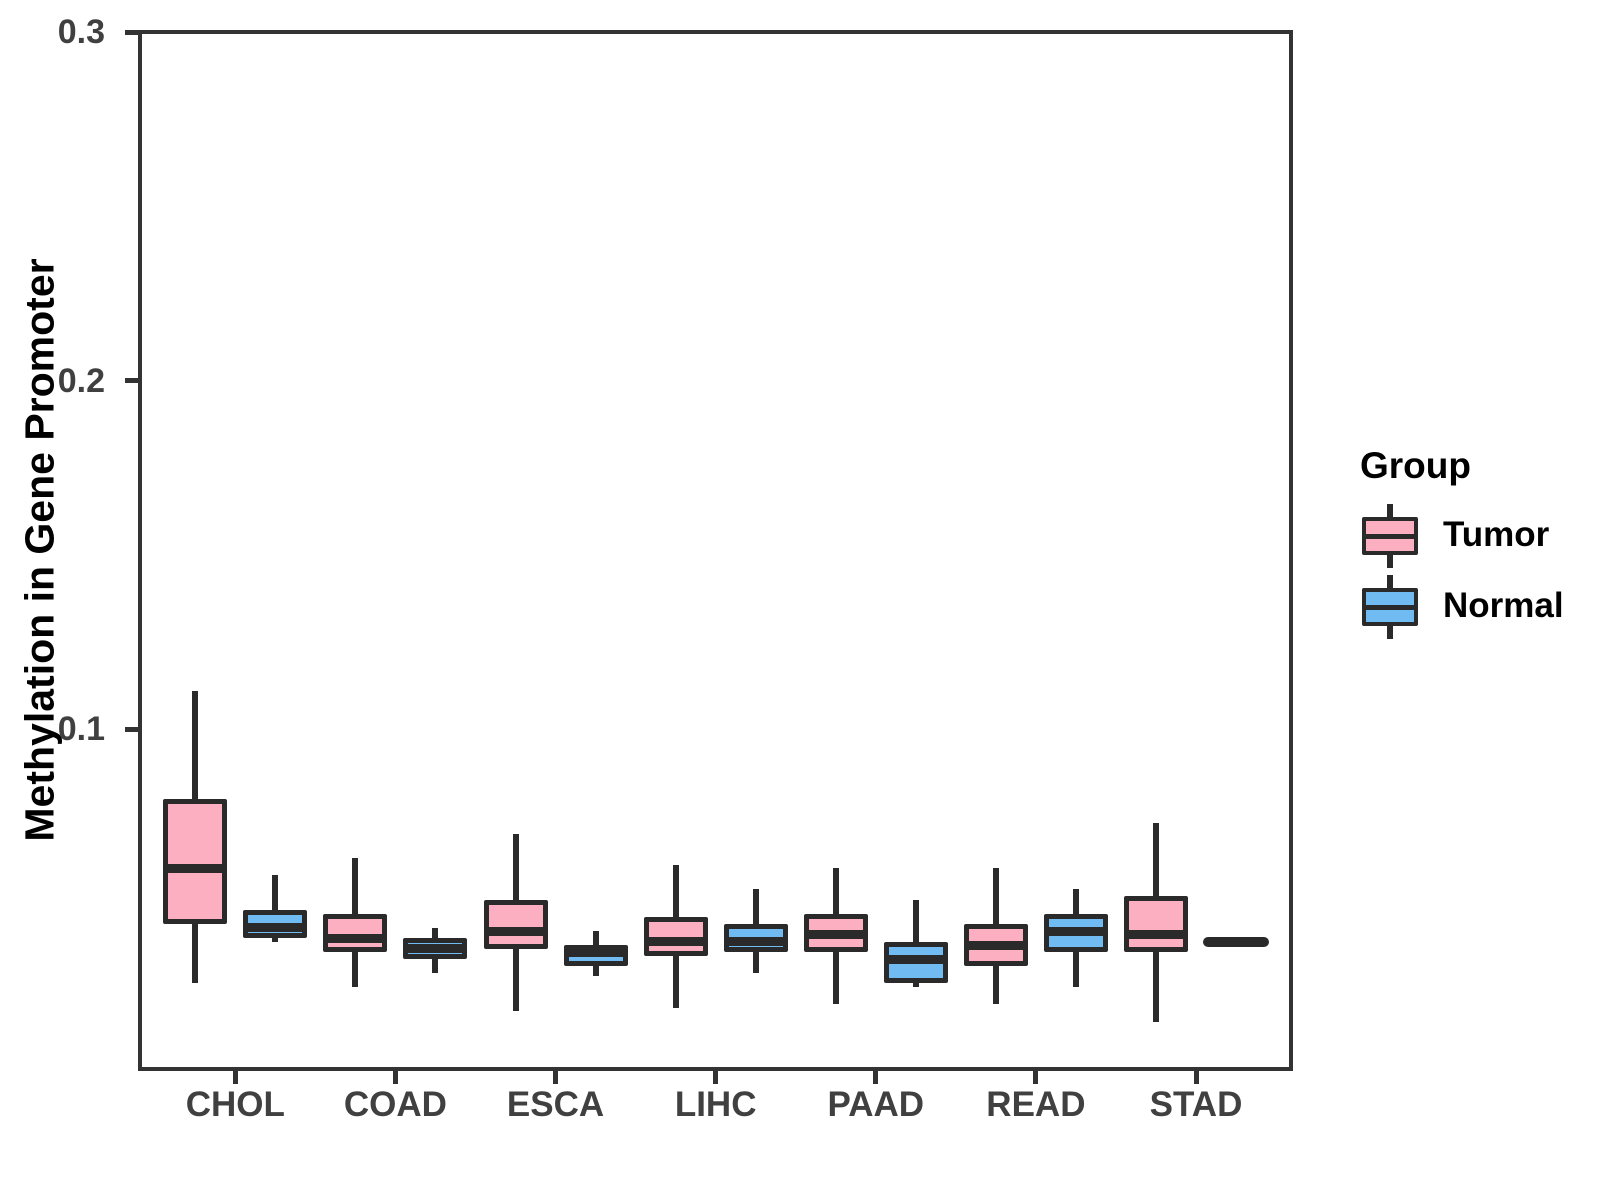 The width and height of the screenshot is (1600, 1200). I want to click on median-esca-tumor, so click(515, 931).